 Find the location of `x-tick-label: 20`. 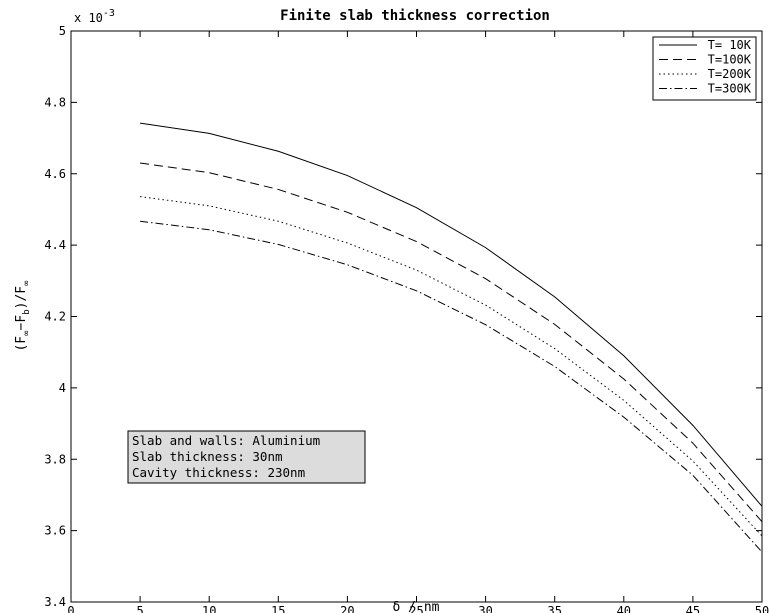

x-tick-label: 20 is located at coordinates (347, 608).